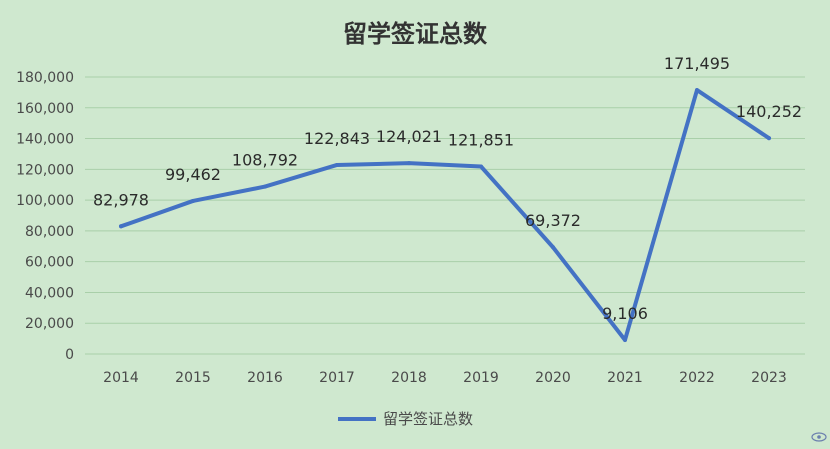 The width and height of the screenshot is (830, 449). I want to click on eye-logo-icon, so click(819, 437).